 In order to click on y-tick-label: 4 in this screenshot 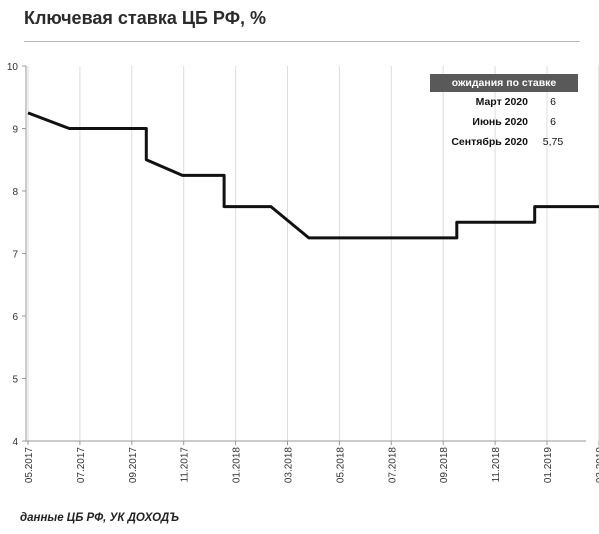, I will do `click(15, 442)`.